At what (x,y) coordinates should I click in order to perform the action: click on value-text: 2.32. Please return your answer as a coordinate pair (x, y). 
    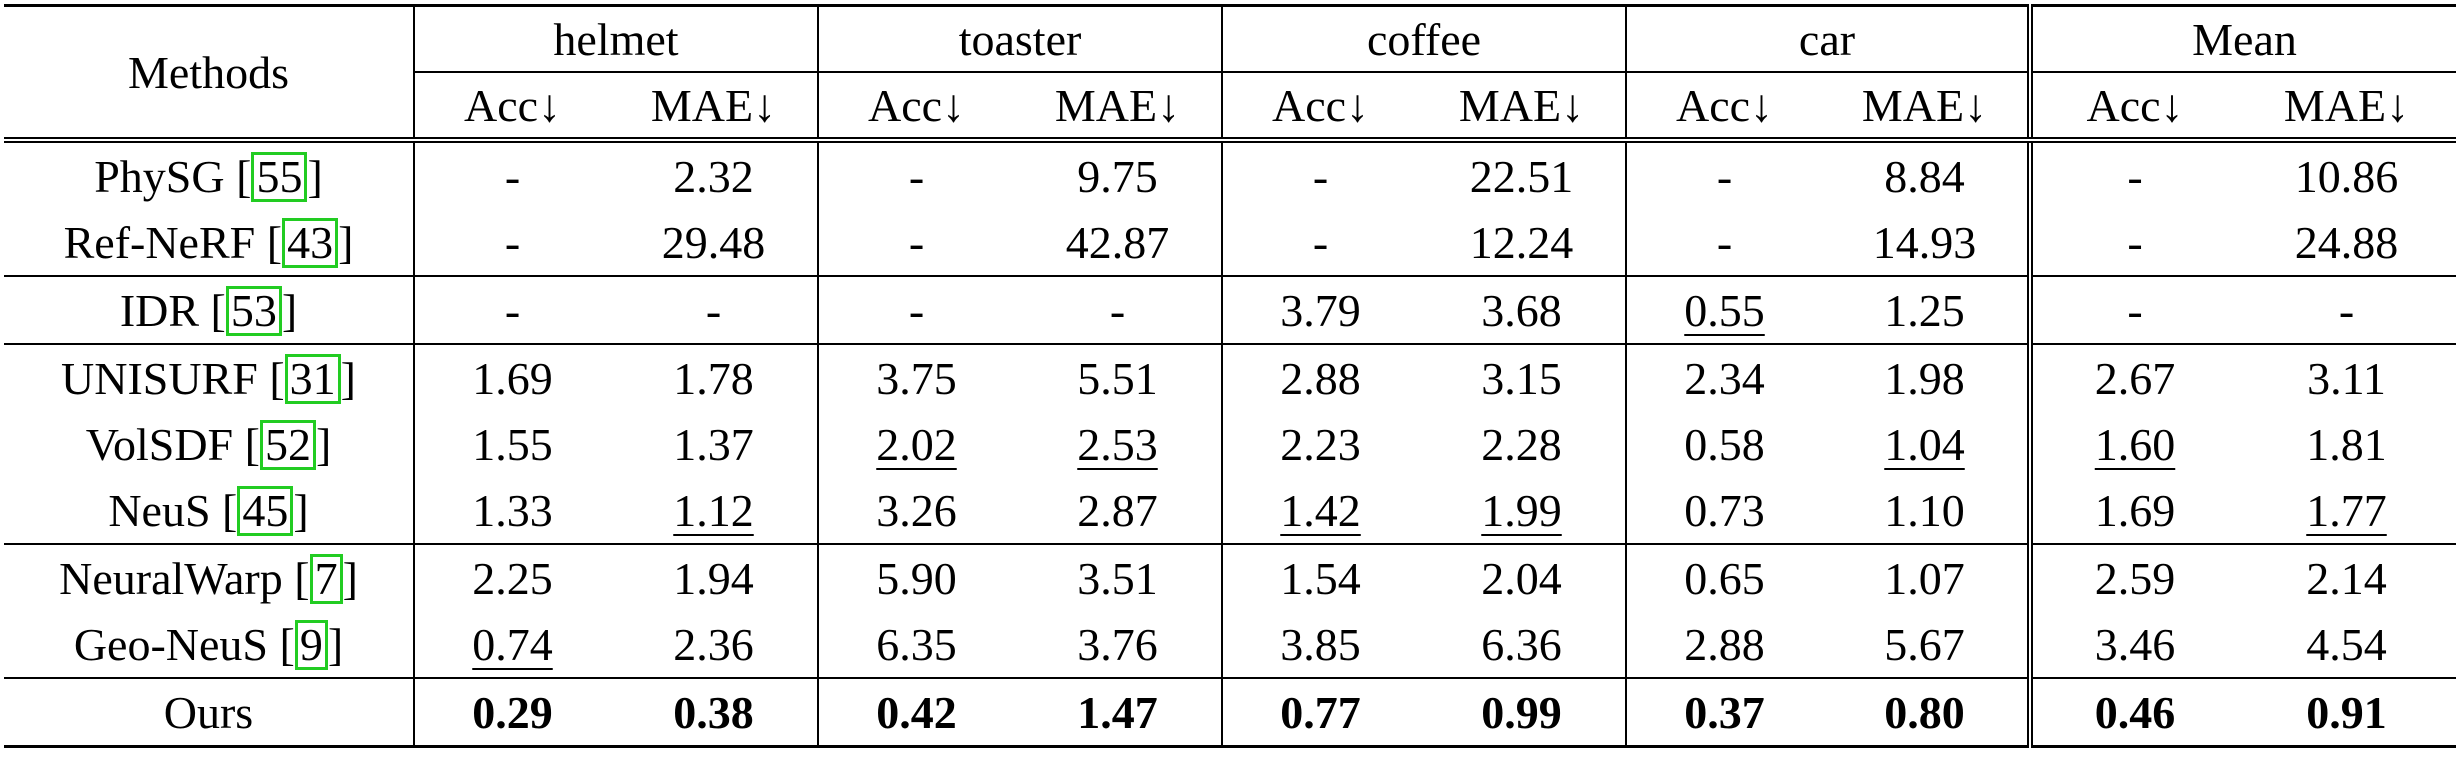
    Looking at the image, I should click on (713, 176).